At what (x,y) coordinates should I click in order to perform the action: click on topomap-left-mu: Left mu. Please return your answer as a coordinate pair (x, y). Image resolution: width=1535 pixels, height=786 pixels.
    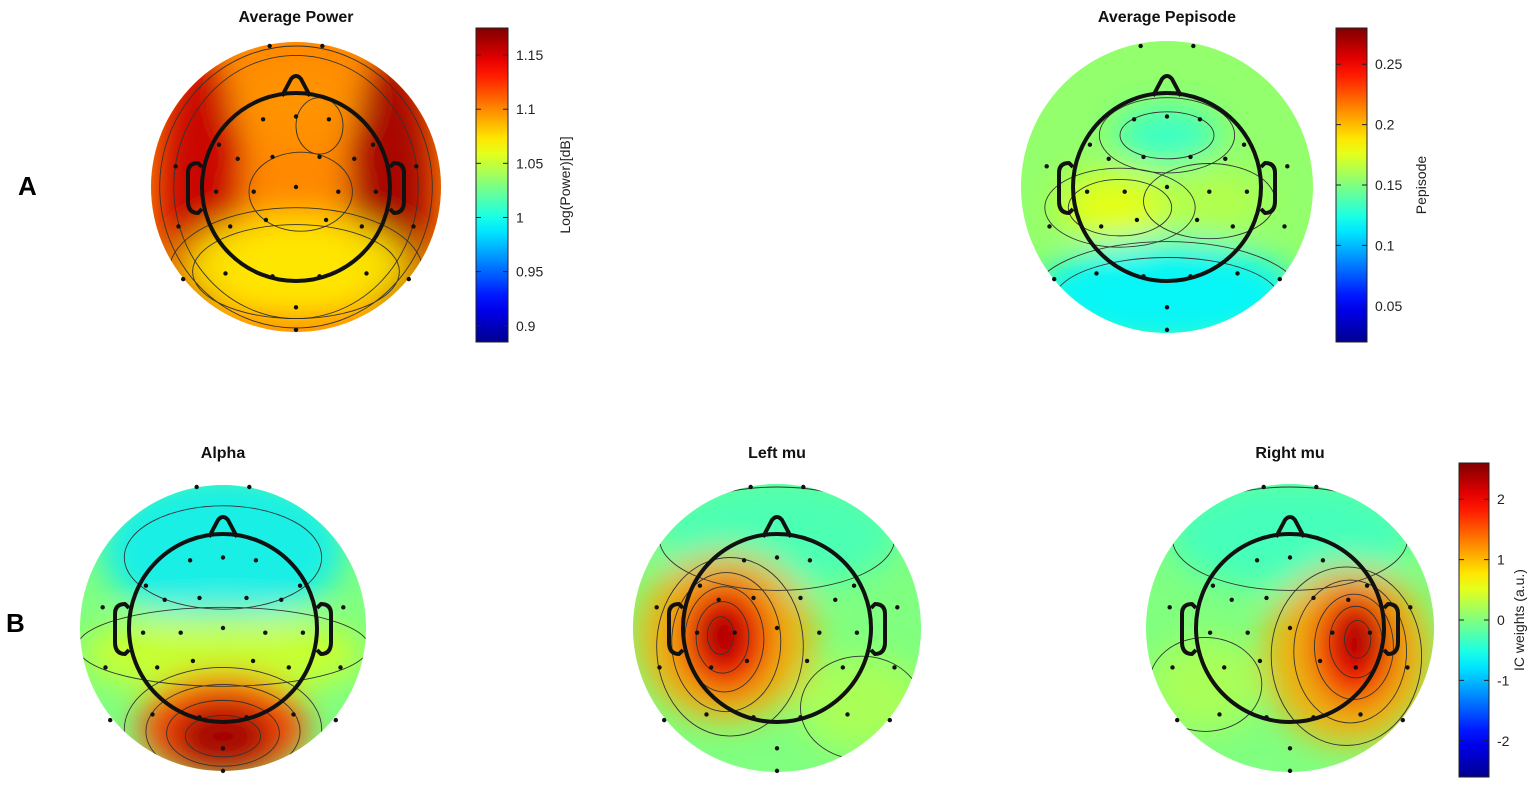
    Looking at the image, I should click on (777, 609).